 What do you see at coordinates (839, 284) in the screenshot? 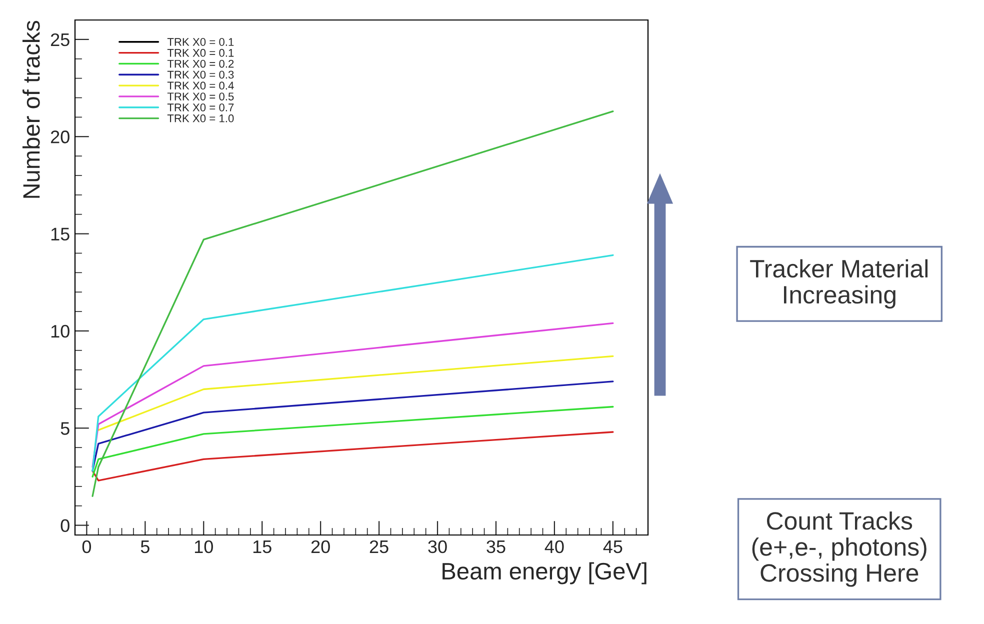
I see `text: Tracker Material Increasing` at bounding box center [839, 284].